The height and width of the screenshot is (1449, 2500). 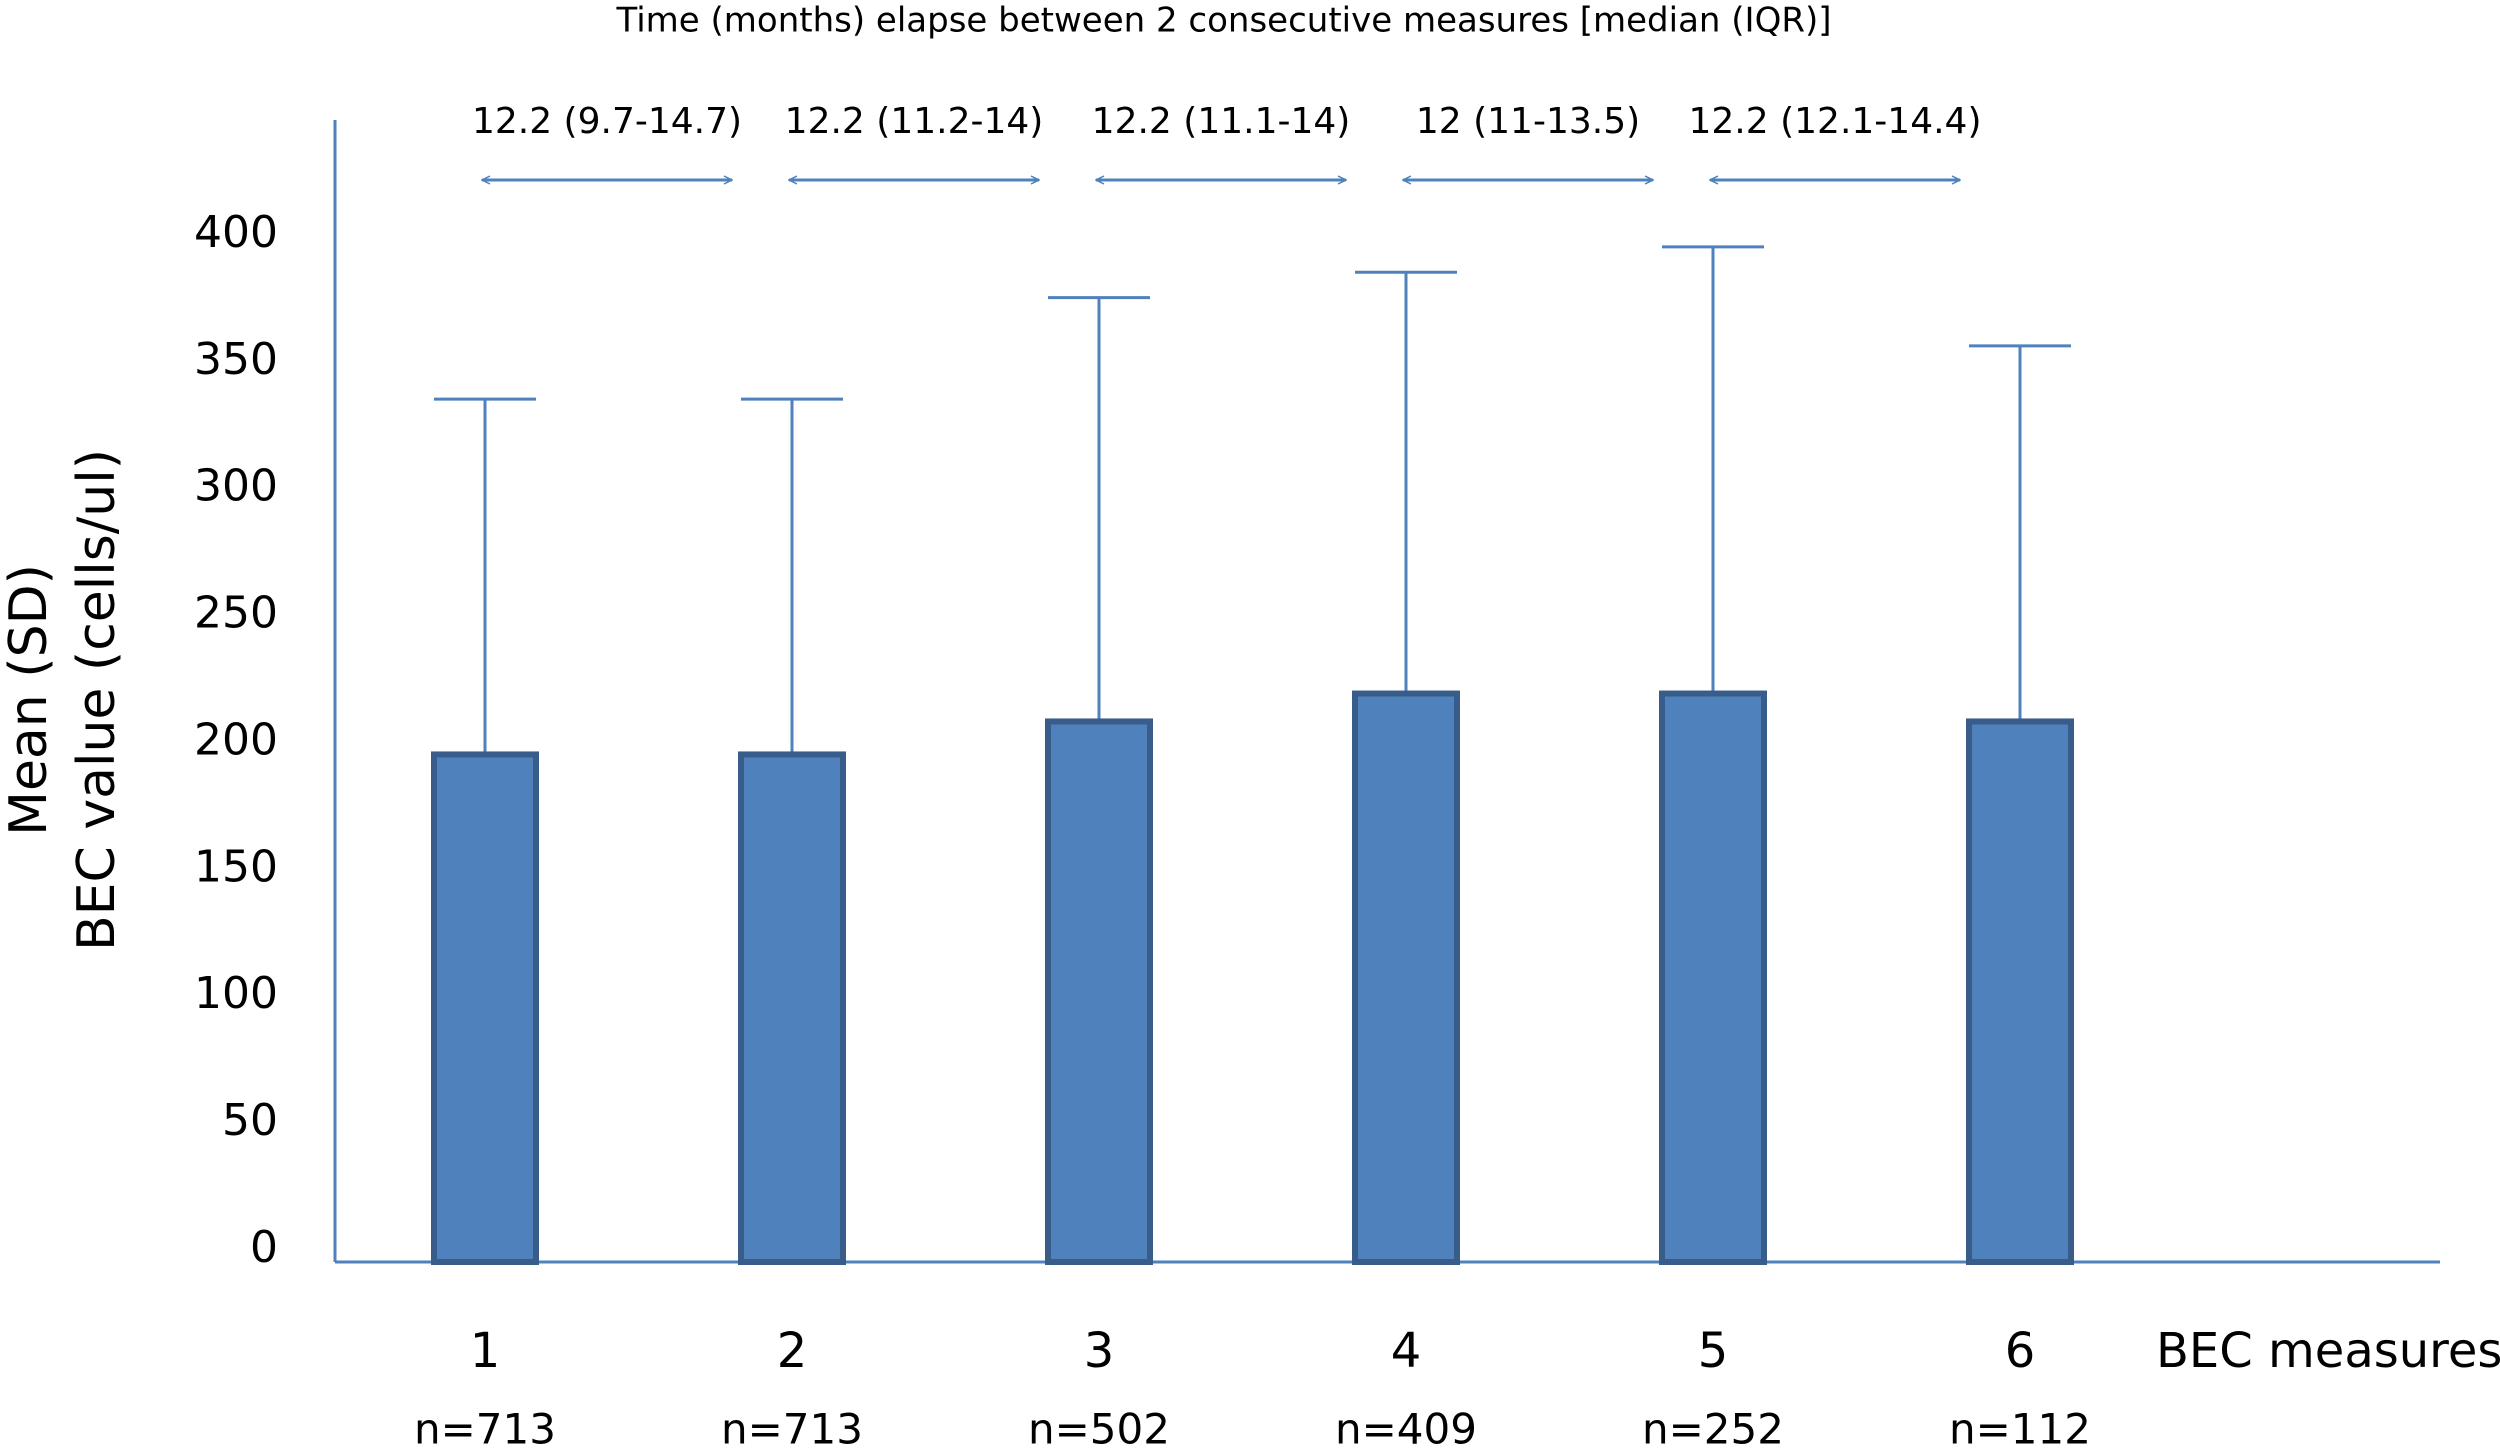 What do you see at coordinates (250, 1120) in the screenshot?
I see `y-tick-label: 50` at bounding box center [250, 1120].